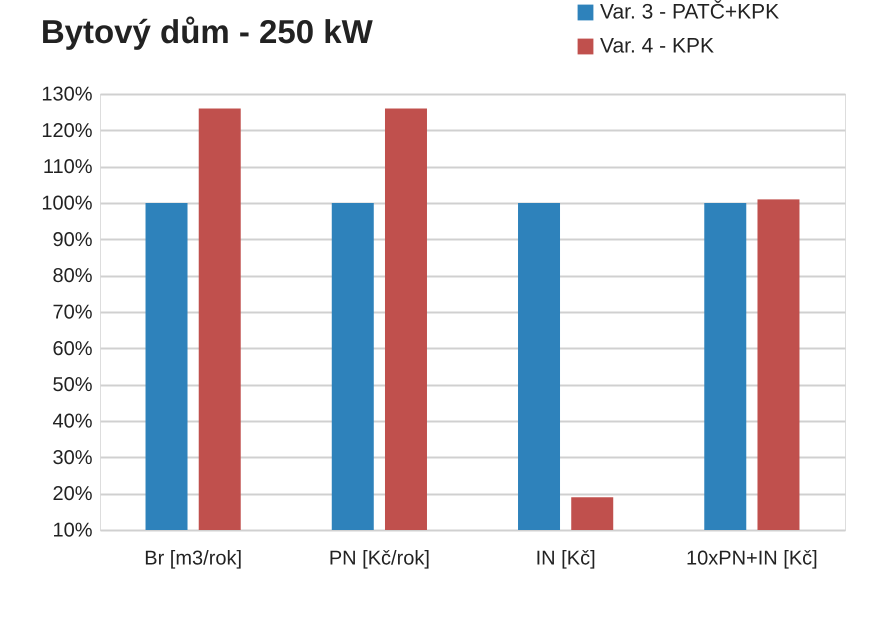  What do you see at coordinates (67, 131) in the screenshot?
I see `y-tick-label: 120%` at bounding box center [67, 131].